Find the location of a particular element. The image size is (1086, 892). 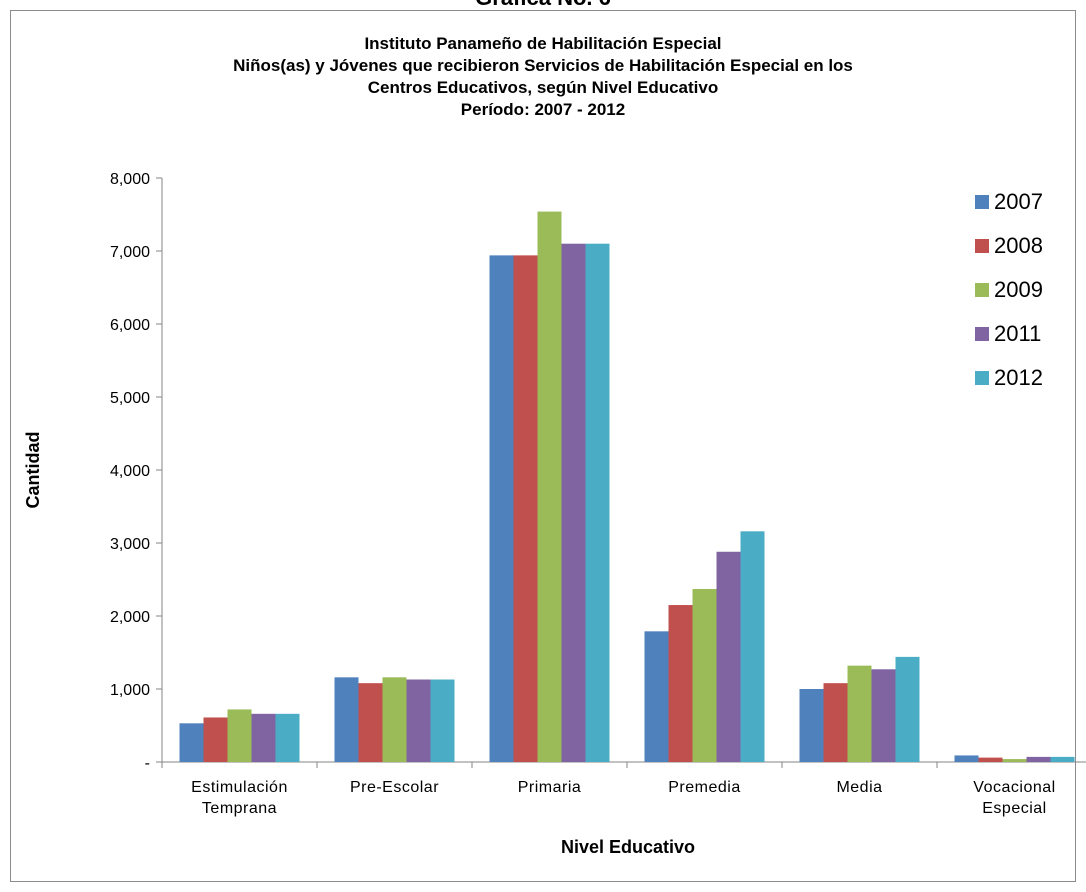

y-tick-label: 8,000 is located at coordinates (130, 179).